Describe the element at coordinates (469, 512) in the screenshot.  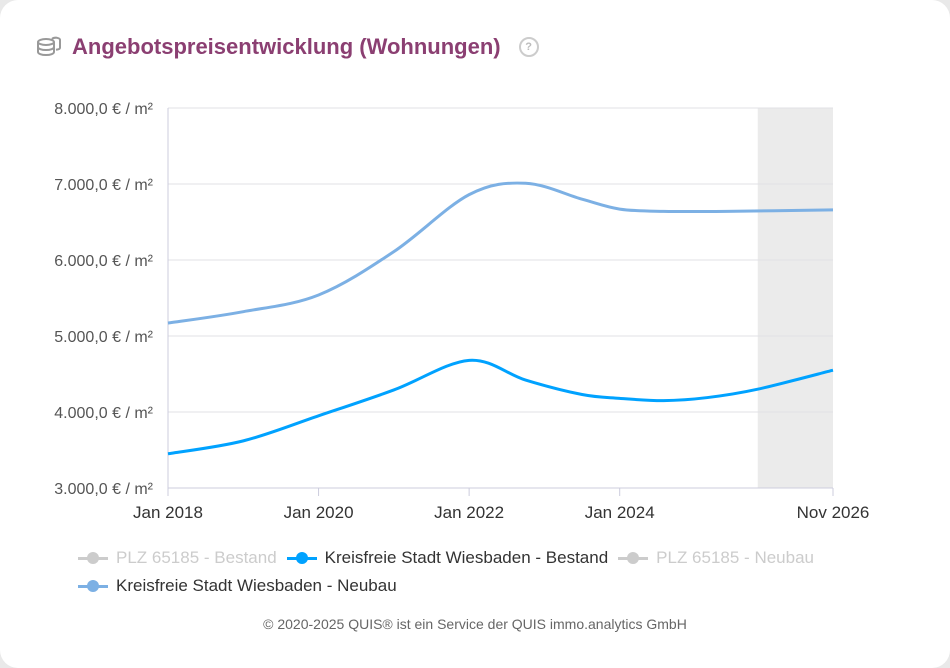
I see `x-tick-label: Jan 2022` at that location.